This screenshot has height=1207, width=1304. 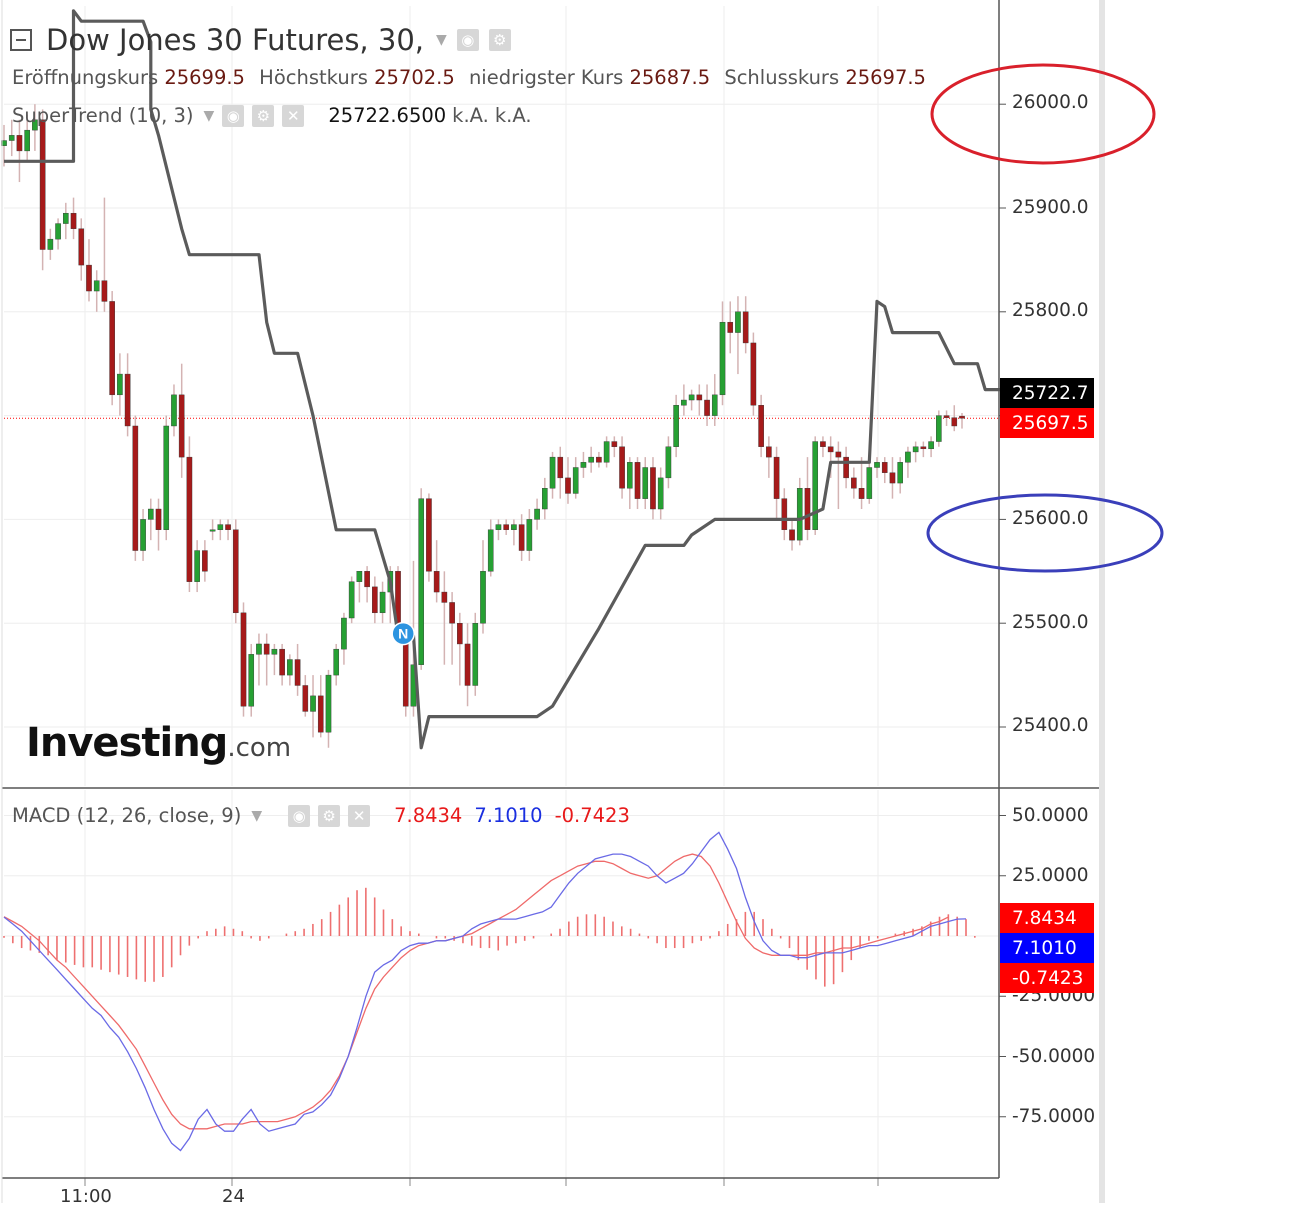 What do you see at coordinates (1043, 114) in the screenshot?
I see `annotation-circle-red` at bounding box center [1043, 114].